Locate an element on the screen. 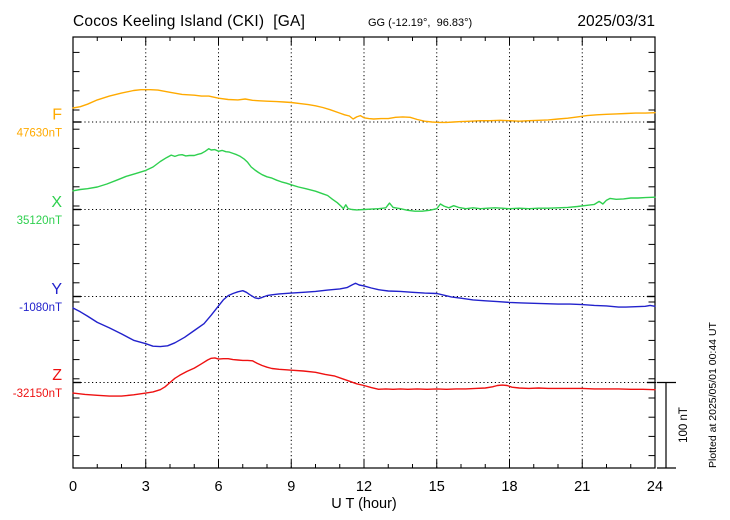 Image resolution: width=730 pixels, height=520 pixels. series-value-F: 47630nT is located at coordinates (39, 134).